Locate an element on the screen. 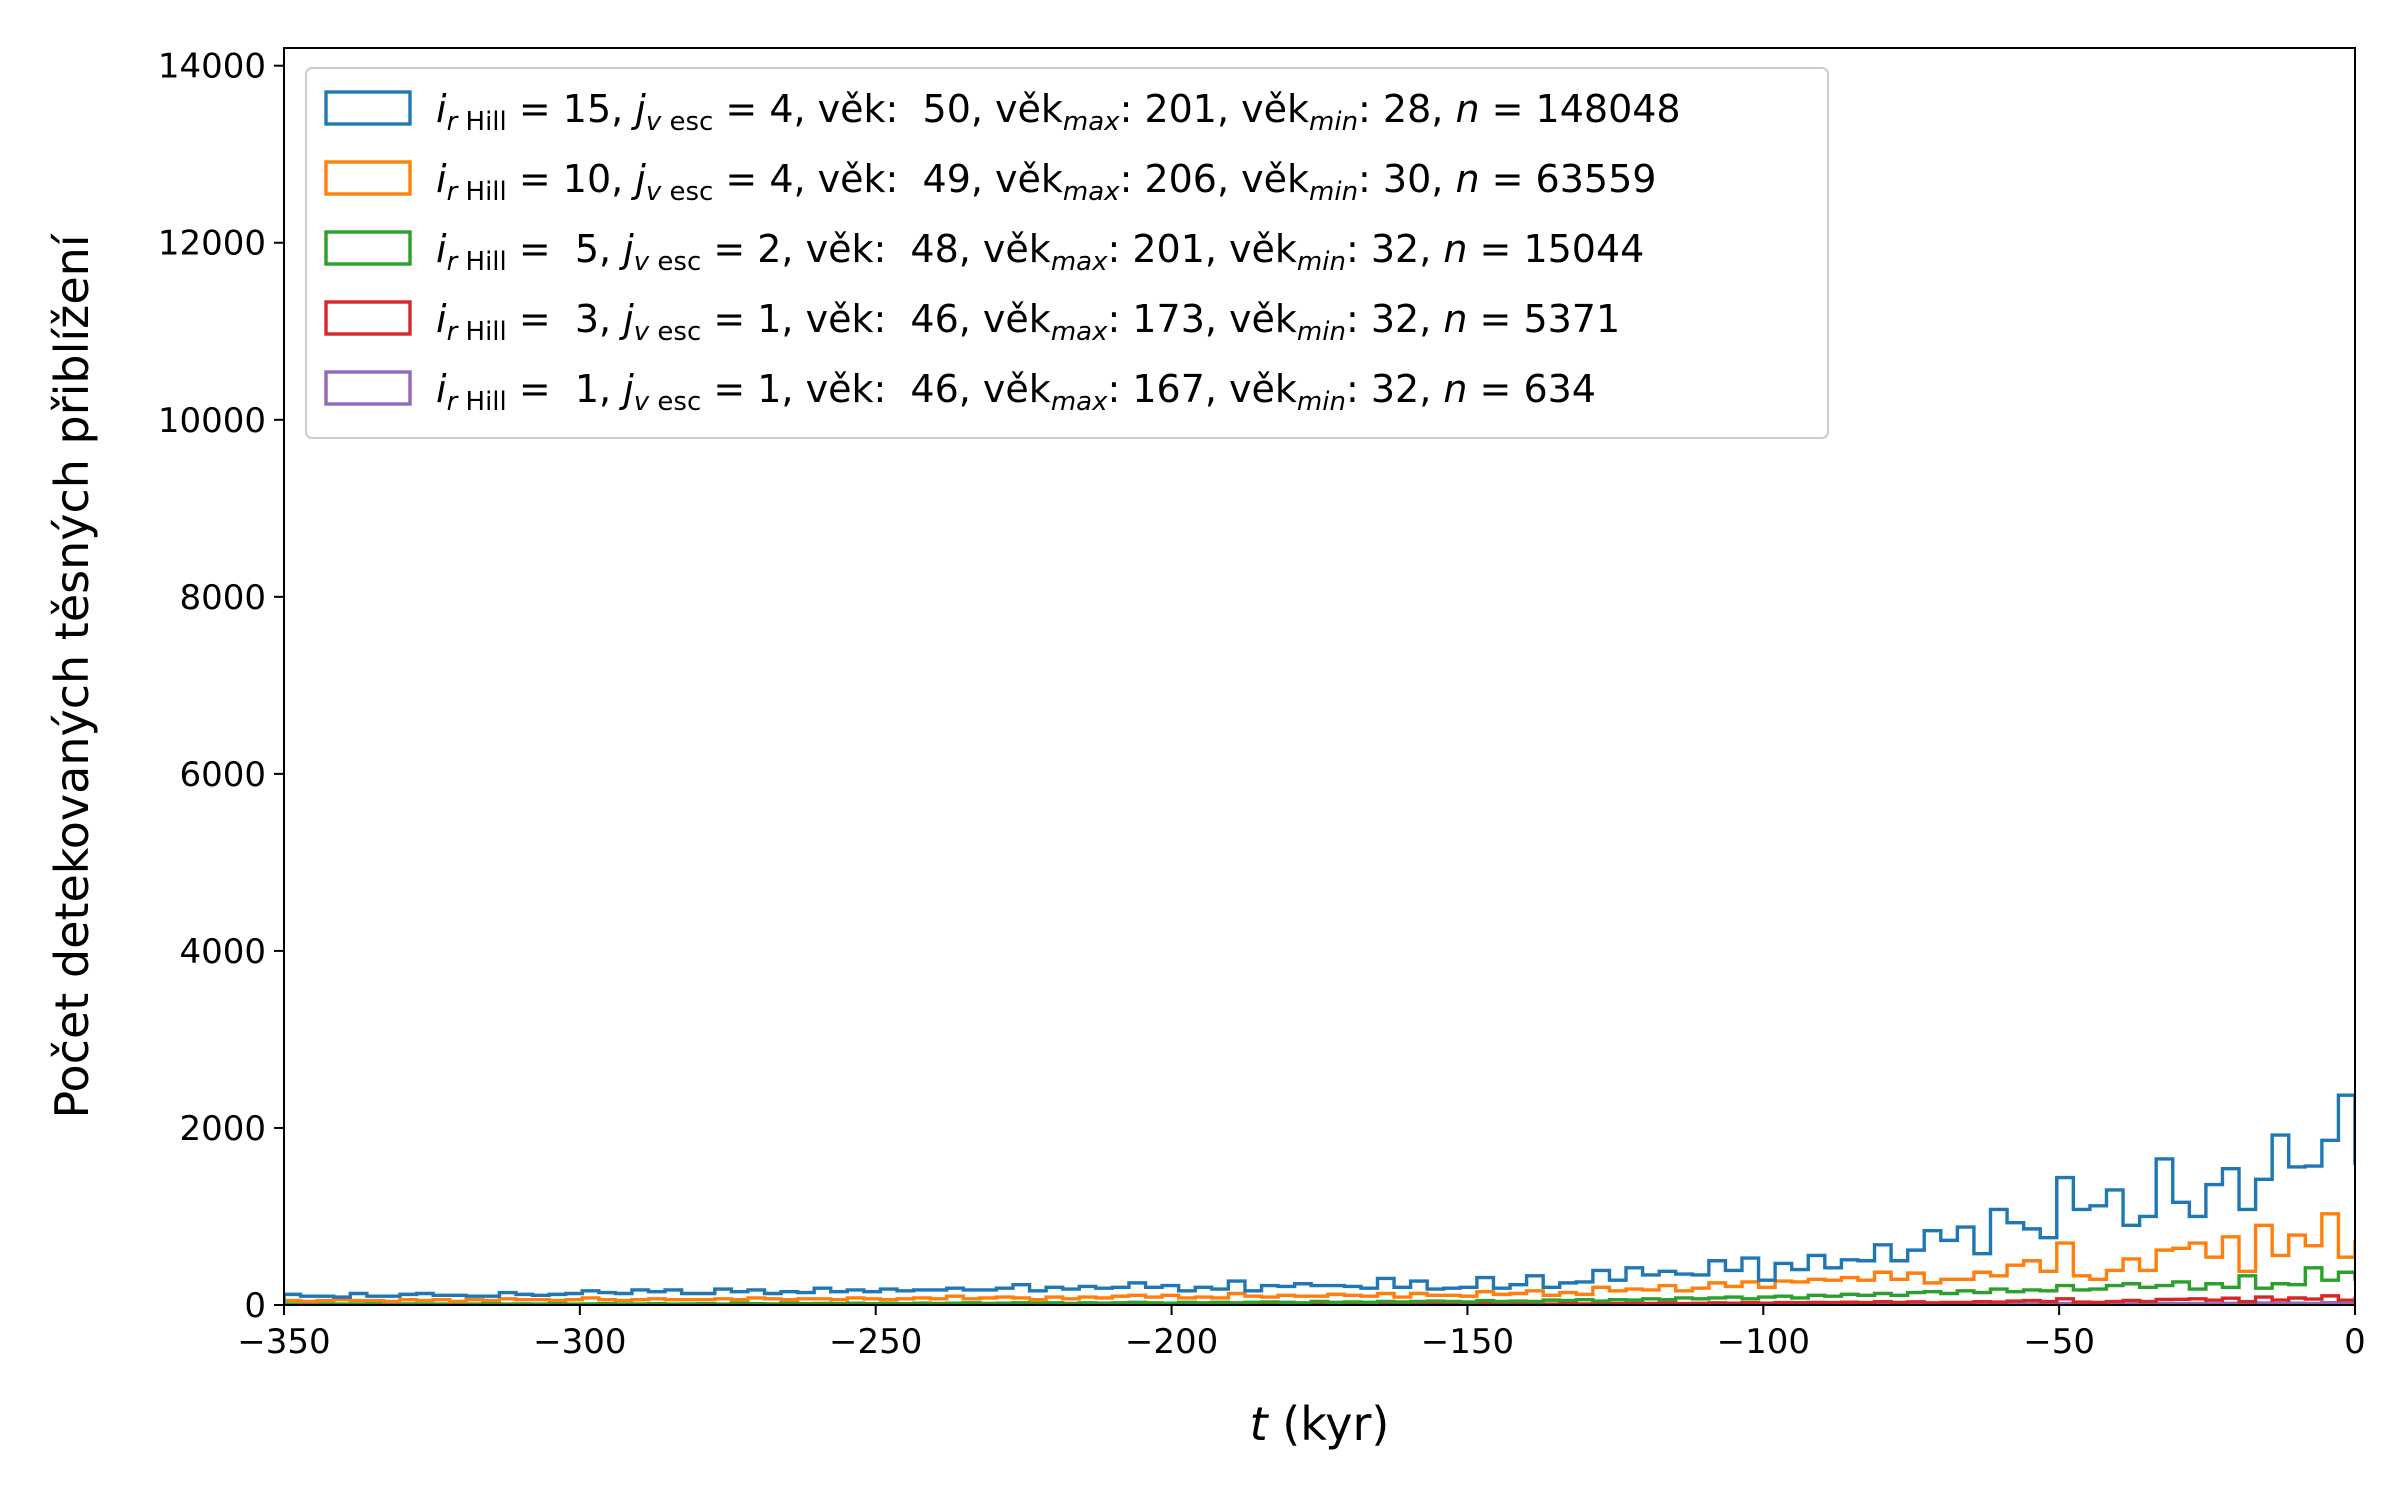 Image resolution: width=2400 pixels, height=1500 pixels. y-axis-title: Počet detekovaných těsných přiblížení is located at coordinates (72, 675).